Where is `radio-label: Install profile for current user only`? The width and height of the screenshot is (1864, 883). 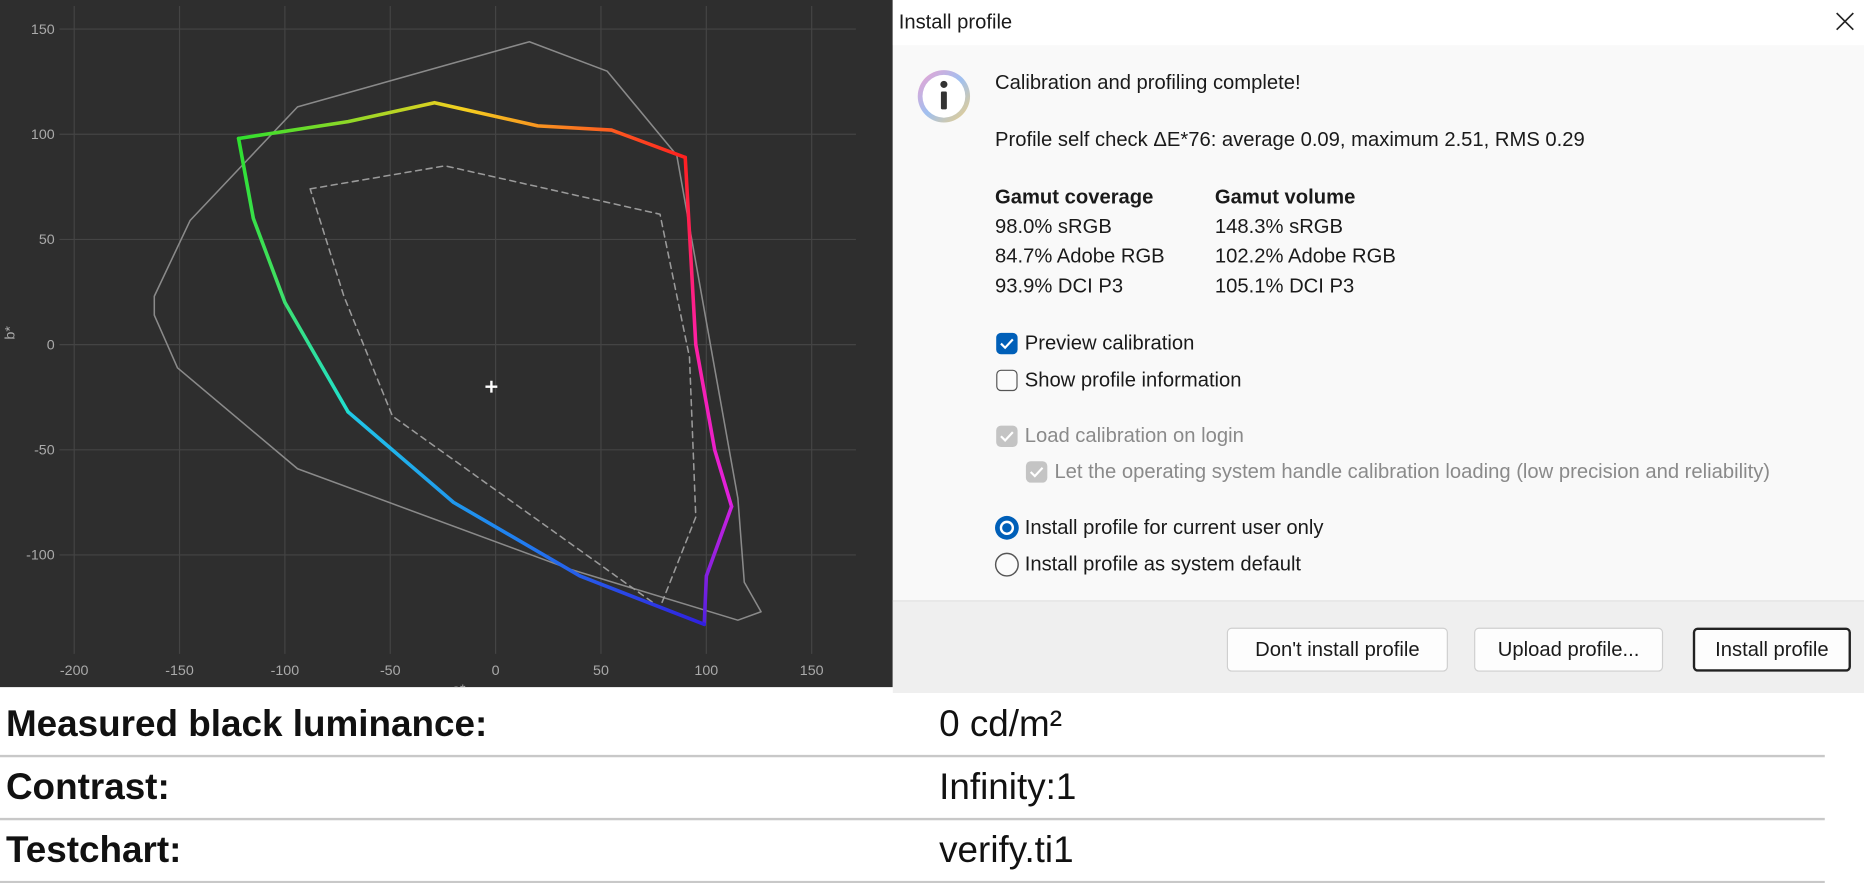 radio-label: Install profile for current user only is located at coordinates (1174, 527).